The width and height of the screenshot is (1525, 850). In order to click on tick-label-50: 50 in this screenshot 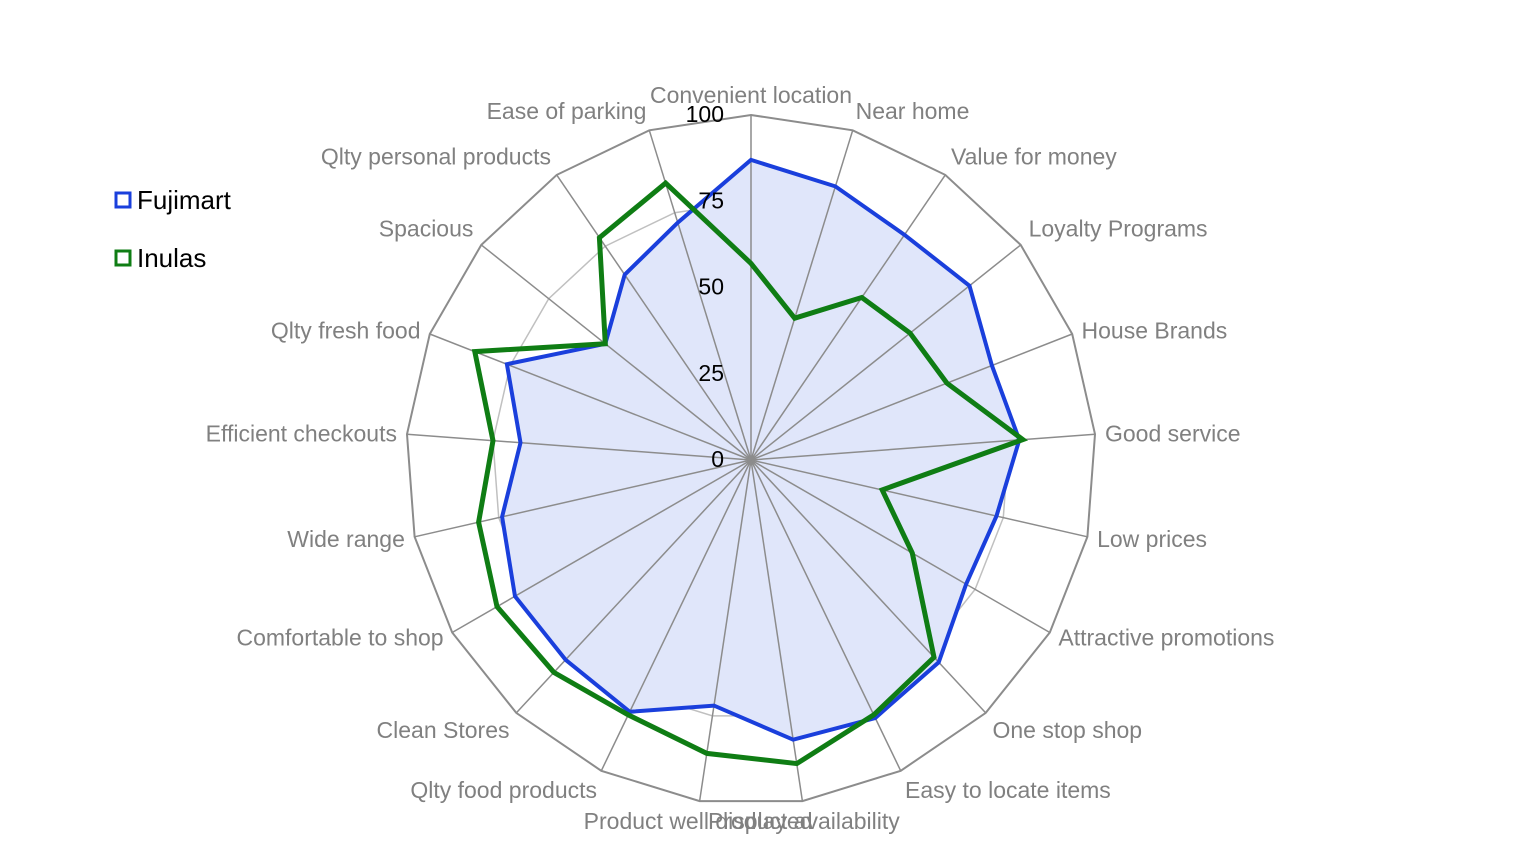, I will do `click(711, 287)`.